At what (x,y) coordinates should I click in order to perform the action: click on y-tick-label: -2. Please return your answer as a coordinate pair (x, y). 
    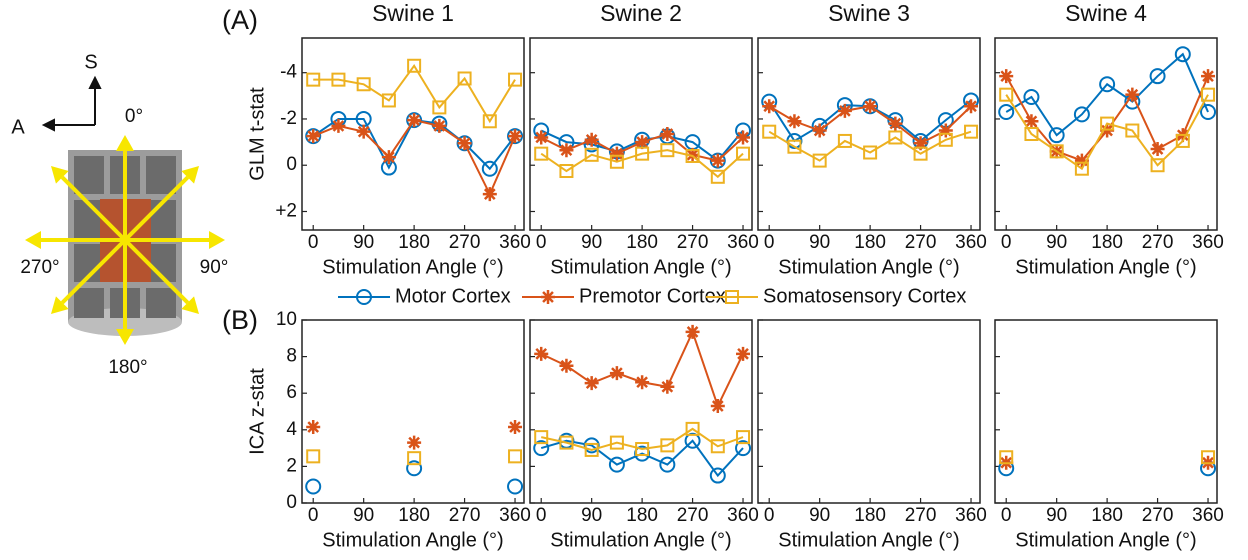
    Looking at the image, I should click on (288, 118).